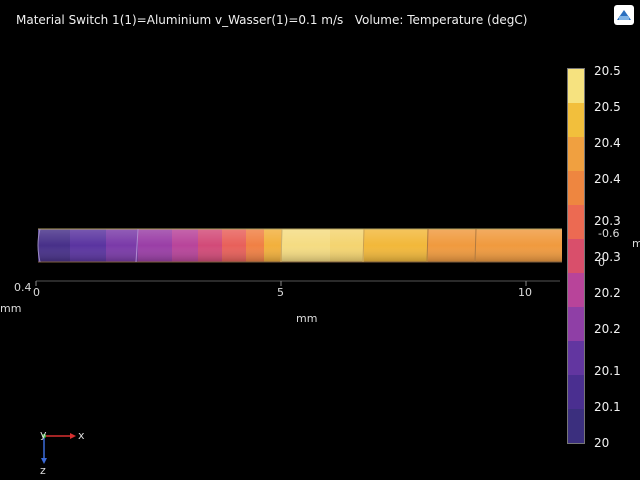 This screenshot has height=480, width=640. I want to click on right-axis-tick: 0, so click(601, 262).